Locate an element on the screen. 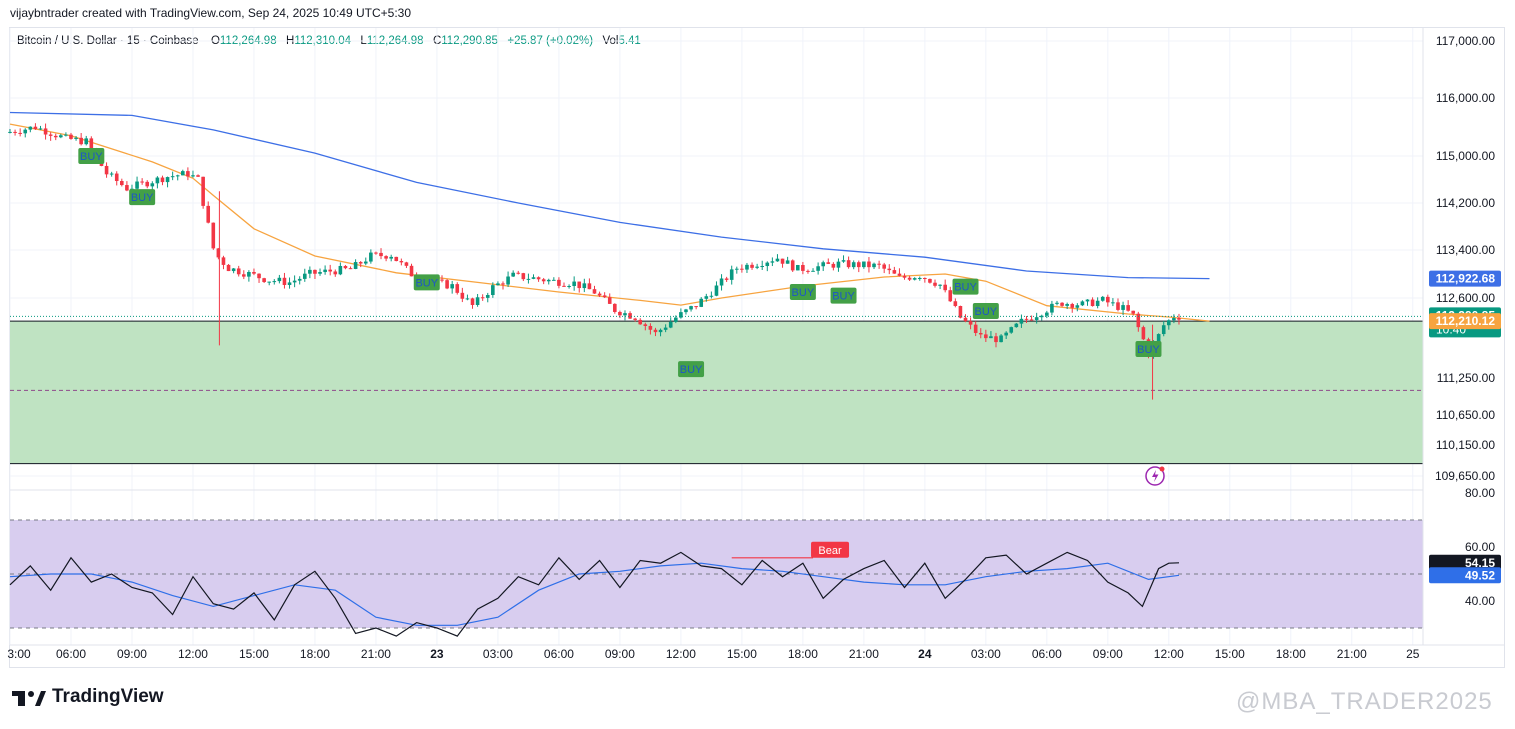 Image resolution: width=1515 pixels, height=729 pixels. tradingview-logo: TradingView is located at coordinates (88, 697).